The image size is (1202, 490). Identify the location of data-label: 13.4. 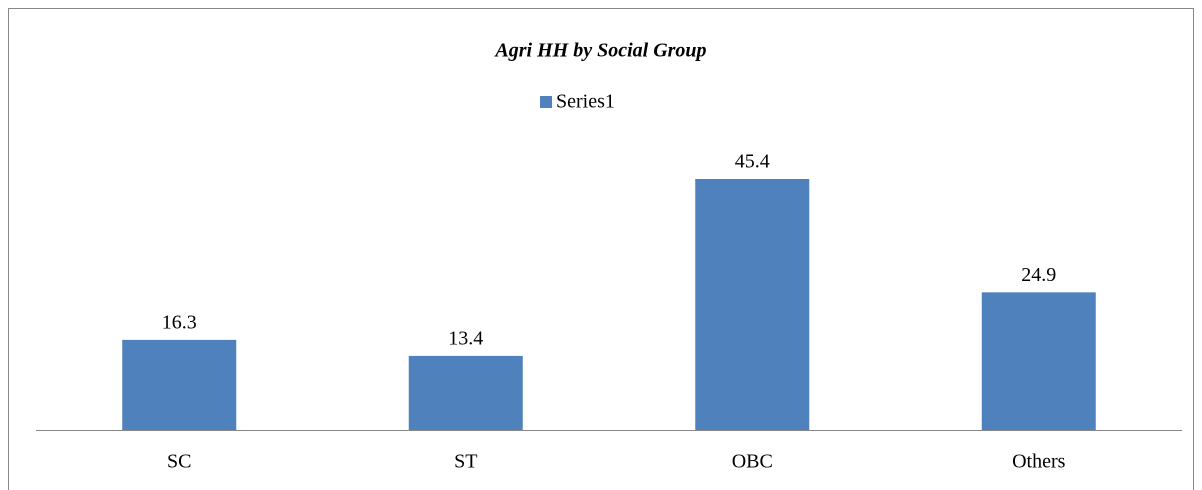
(465, 339).